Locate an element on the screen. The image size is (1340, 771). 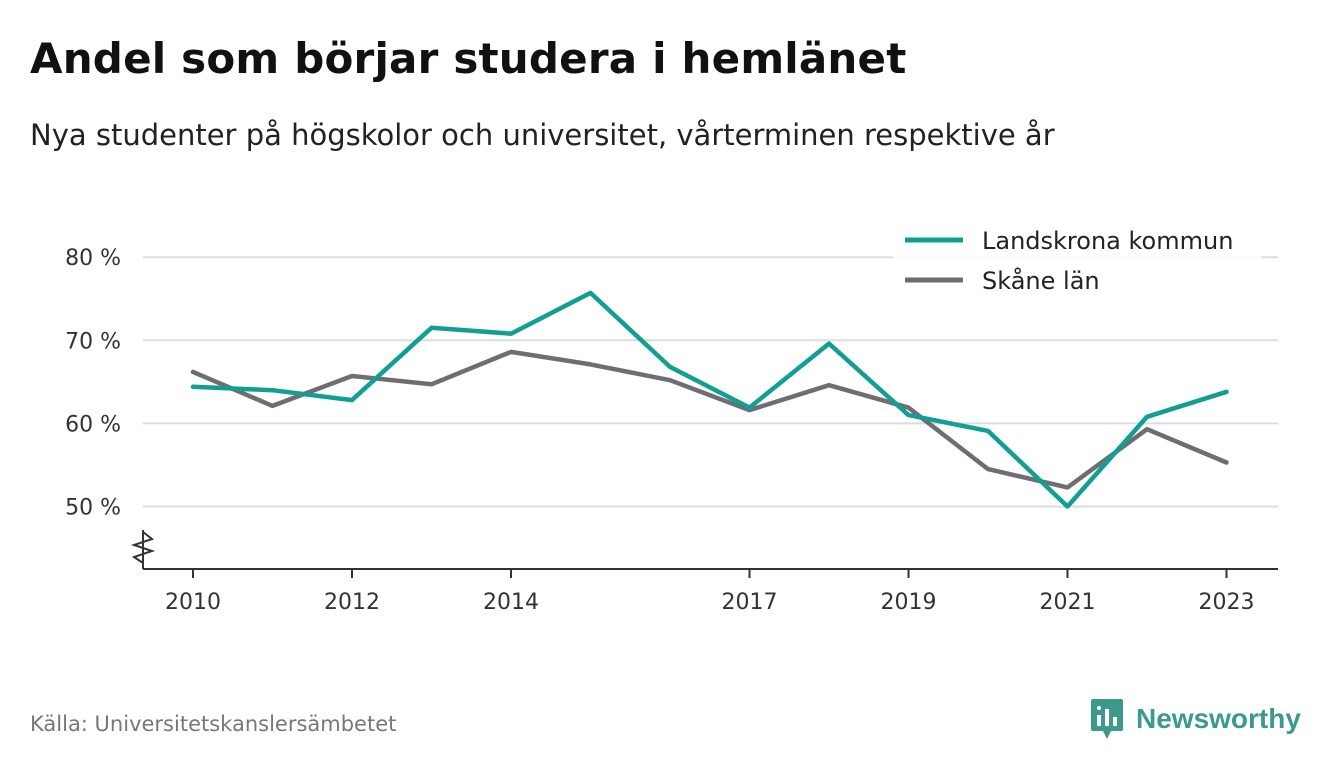
x-tick-label: 2012 is located at coordinates (352, 602).